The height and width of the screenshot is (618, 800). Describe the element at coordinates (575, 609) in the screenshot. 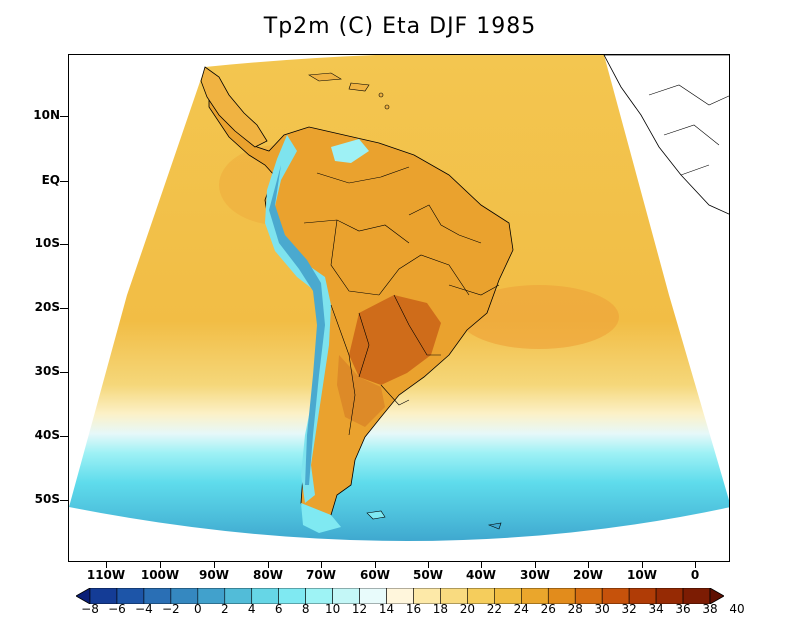

I see `colorbar-tick-label: 28` at that location.